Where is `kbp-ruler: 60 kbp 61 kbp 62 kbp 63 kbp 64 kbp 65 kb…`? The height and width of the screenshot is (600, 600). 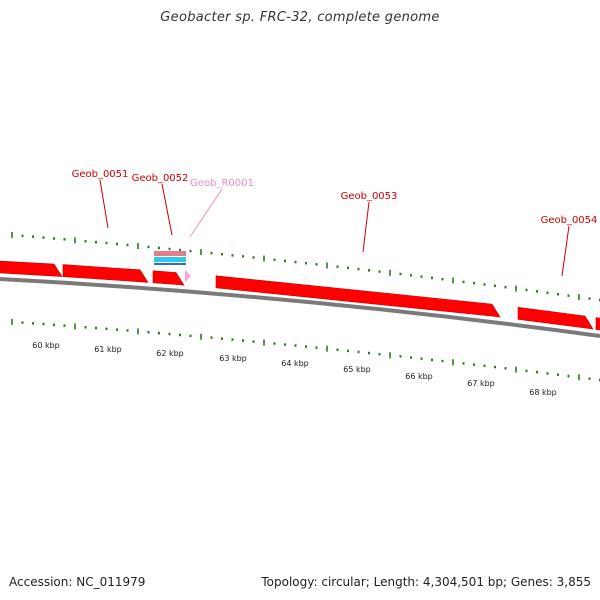 kbp-ruler: 60 kbp 61 kbp 62 kbp 63 kbp 64 kbp 65 kb… is located at coordinates (294, 369).